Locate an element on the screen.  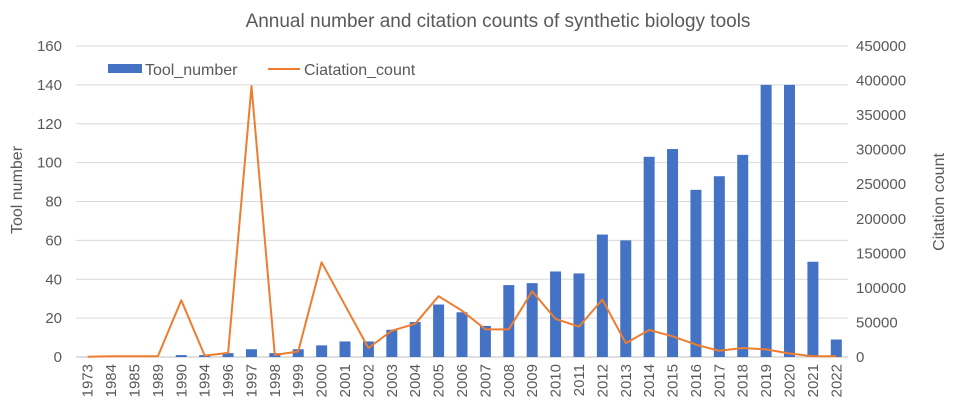
y-tick-label: 160 is located at coordinates (49, 46).